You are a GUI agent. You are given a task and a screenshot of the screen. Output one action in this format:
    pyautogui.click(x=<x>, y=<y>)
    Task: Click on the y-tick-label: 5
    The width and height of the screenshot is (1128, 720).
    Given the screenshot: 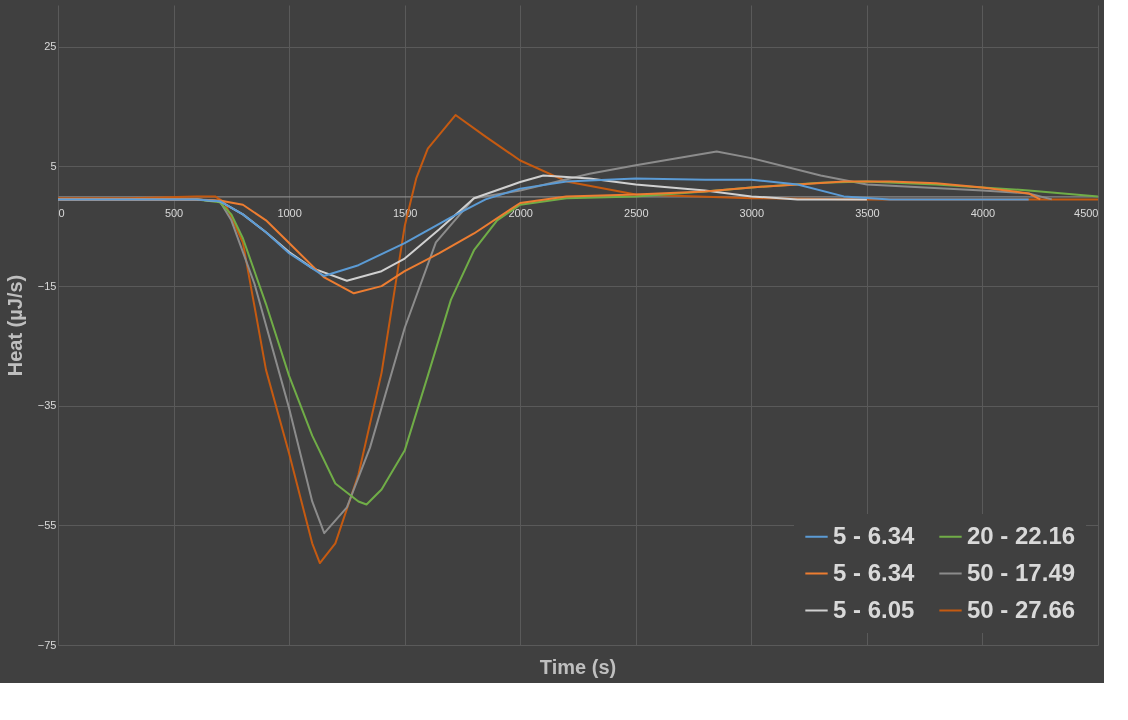 What is the action you would take?
    pyautogui.click(x=53, y=166)
    